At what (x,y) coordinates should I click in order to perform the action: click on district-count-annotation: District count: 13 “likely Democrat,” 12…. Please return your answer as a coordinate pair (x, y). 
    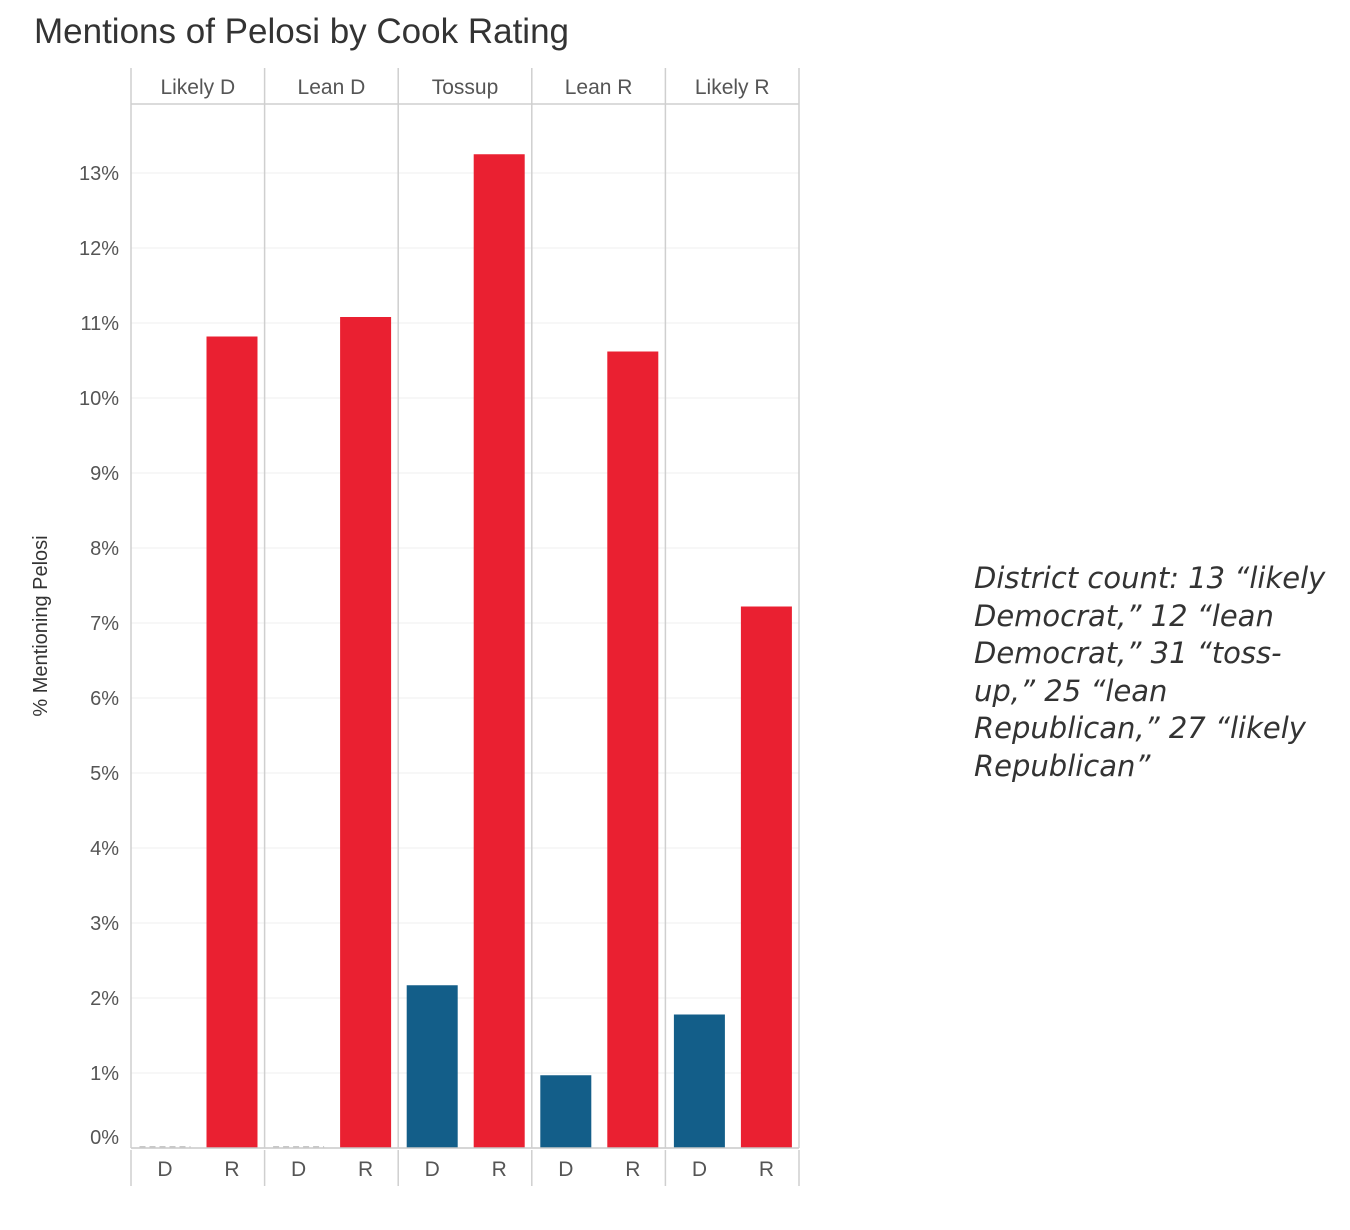
    Looking at the image, I should click on (1150, 672).